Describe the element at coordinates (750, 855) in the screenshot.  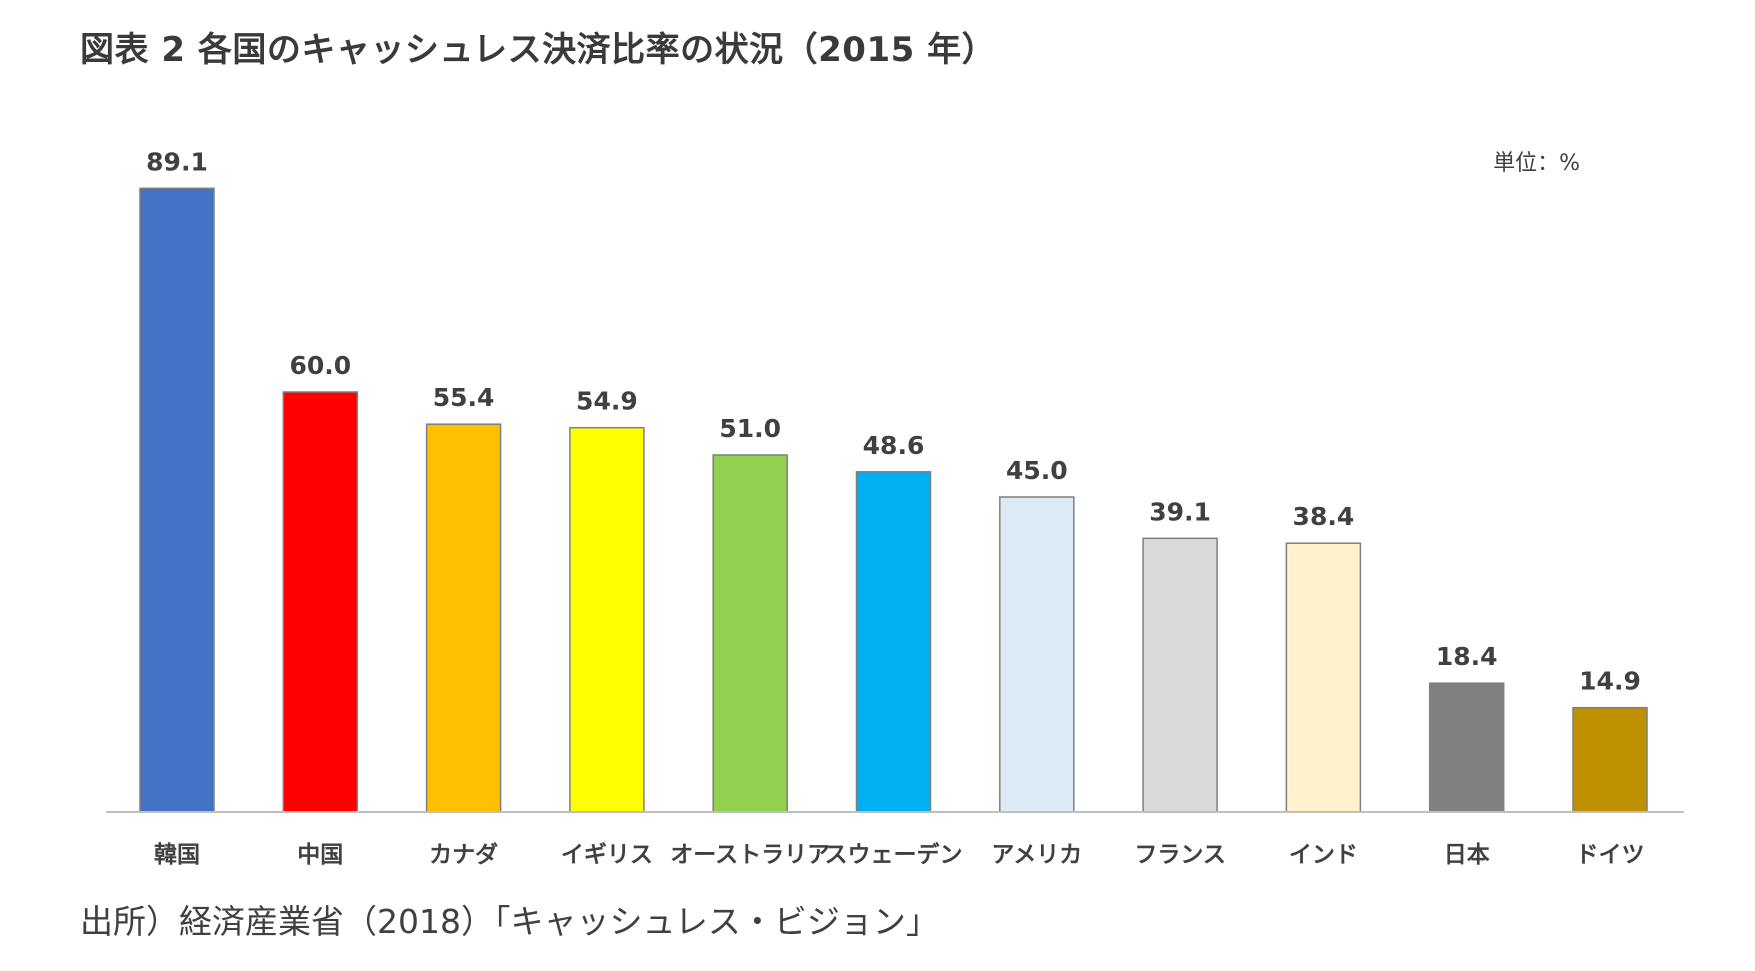
I see `x-tick-label: オーストラリア` at that location.